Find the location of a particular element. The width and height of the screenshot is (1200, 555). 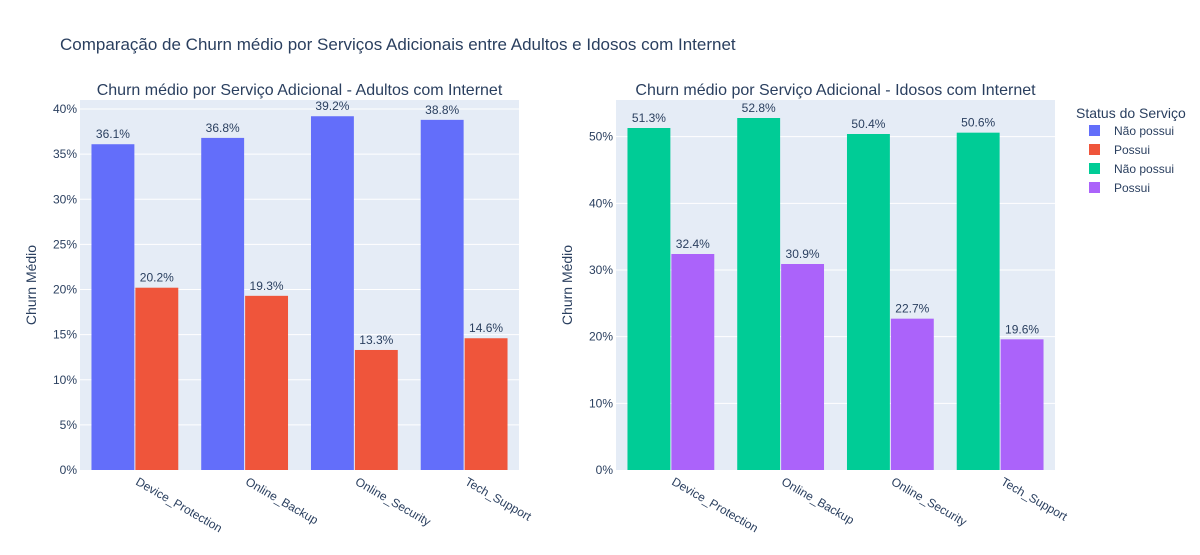

bar-value-label: 19.3% is located at coordinates (267, 286).